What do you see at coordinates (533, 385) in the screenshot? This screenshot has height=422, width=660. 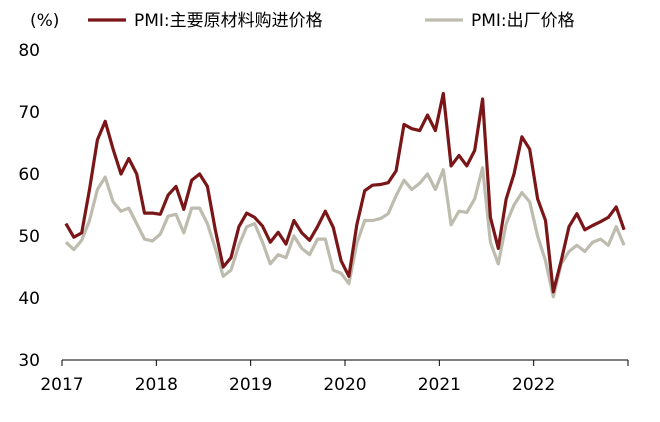 I see `x-tick-label: 2022` at bounding box center [533, 385].